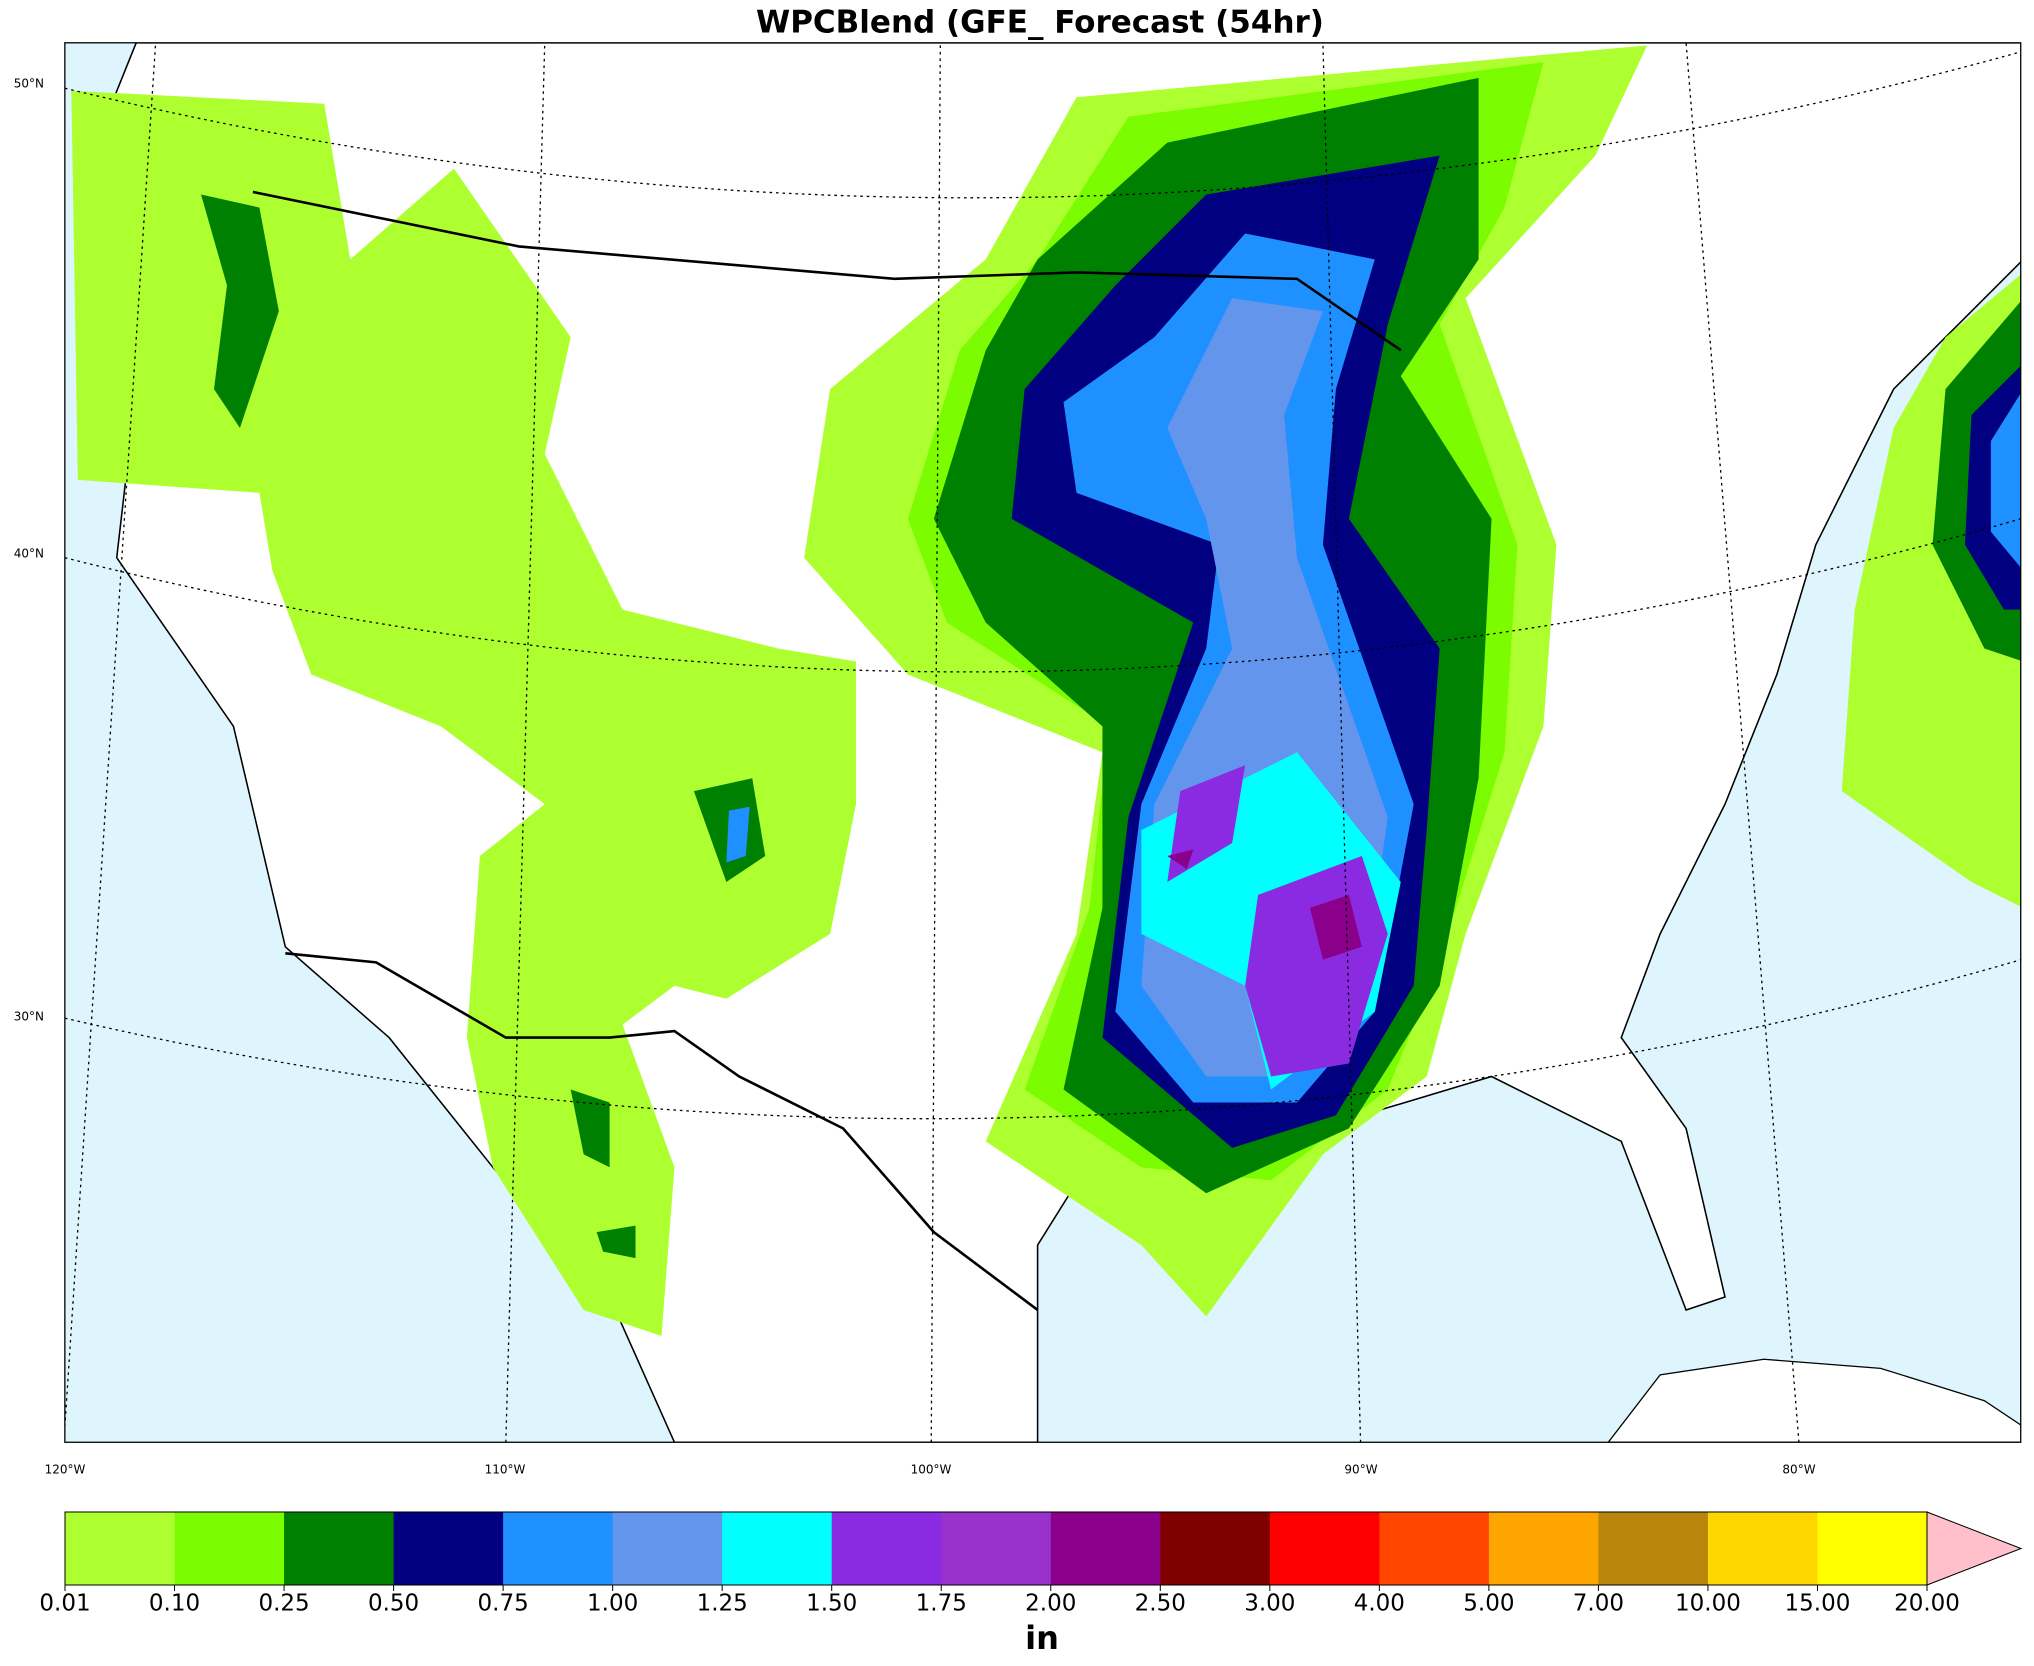 The image size is (2034, 1666). What do you see at coordinates (1708, 1604) in the screenshot?
I see `colorbar-tick-label: 10.00` at bounding box center [1708, 1604].